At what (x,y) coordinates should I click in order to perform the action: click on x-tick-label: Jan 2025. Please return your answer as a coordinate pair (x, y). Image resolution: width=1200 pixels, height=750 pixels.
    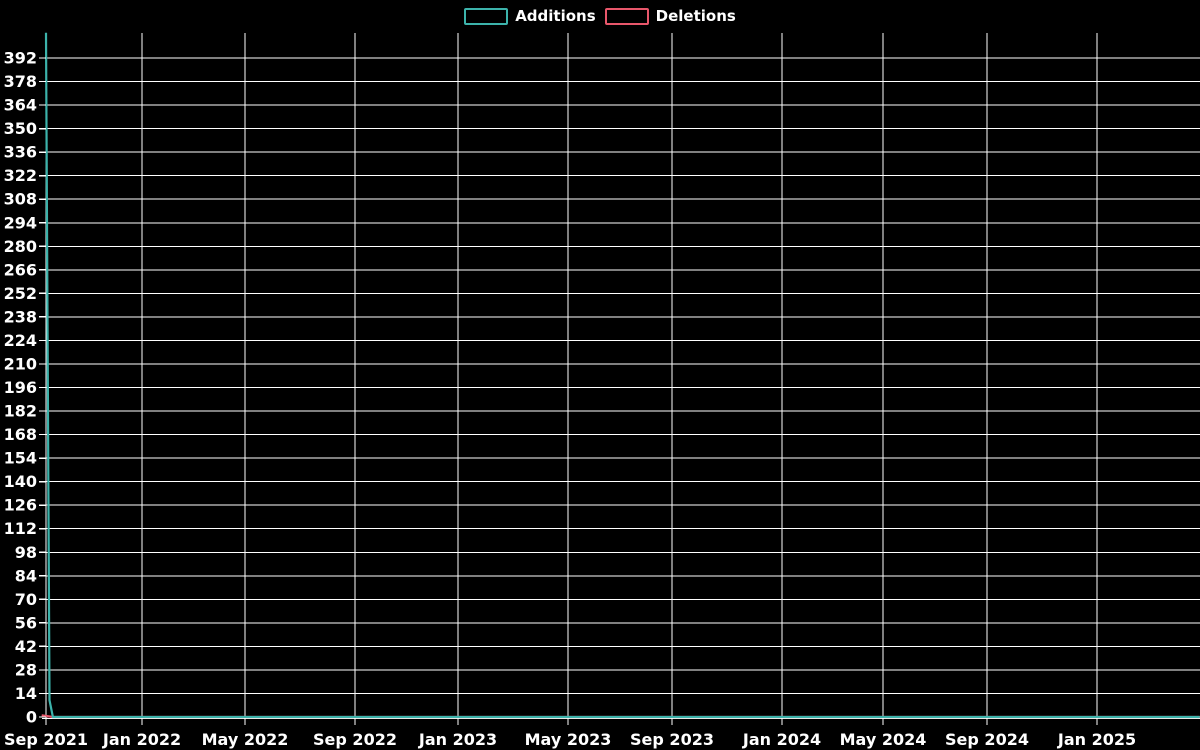
    Looking at the image, I should click on (1096, 739).